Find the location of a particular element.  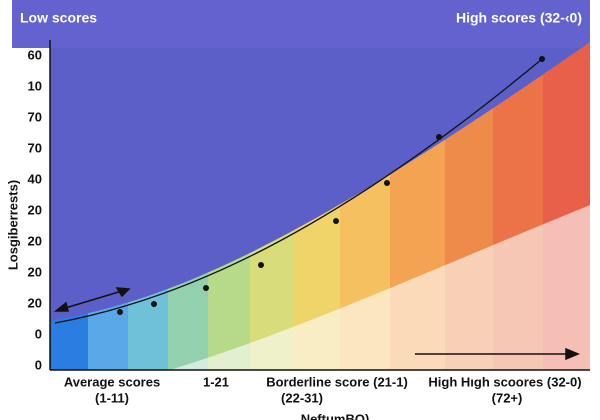

x-label: Average scores is located at coordinates (112, 381).